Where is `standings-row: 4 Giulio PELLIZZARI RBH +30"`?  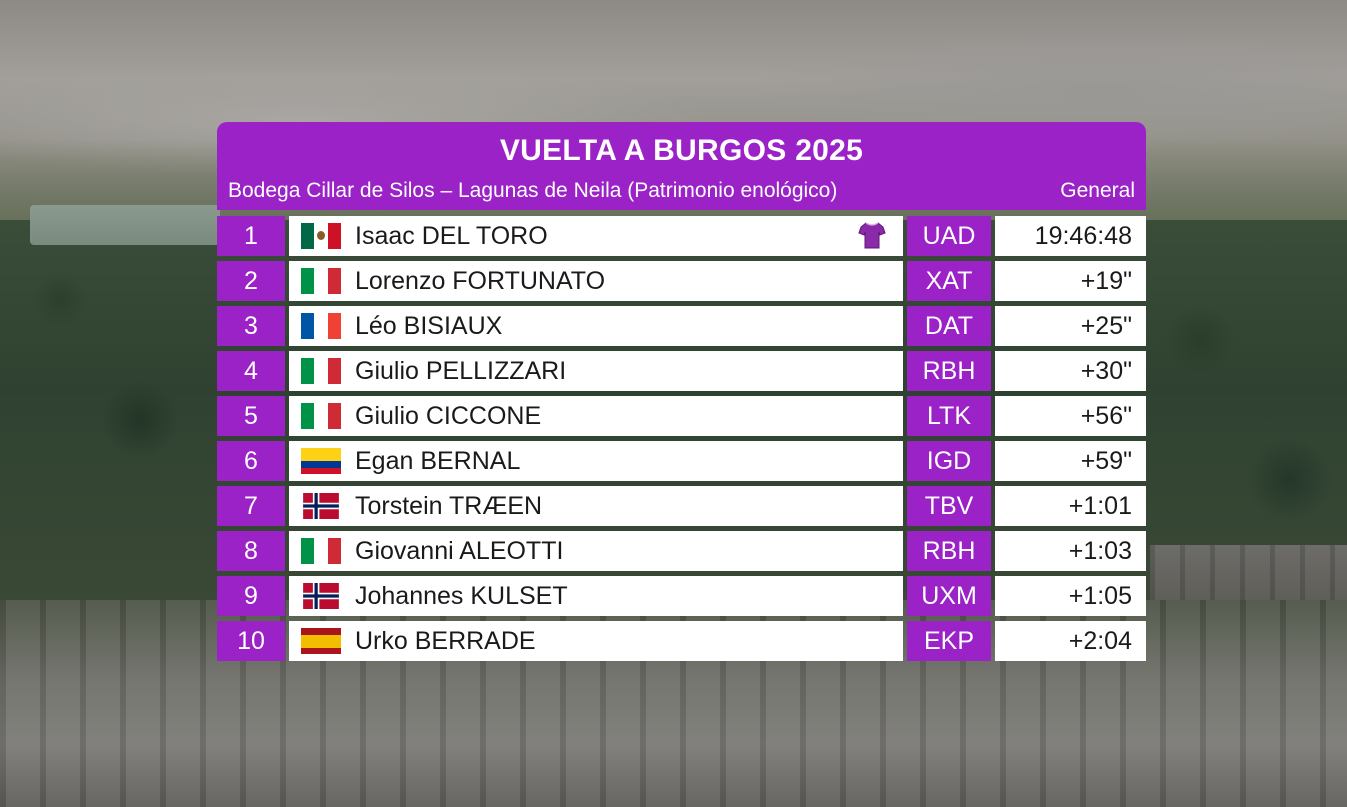 standings-row: 4 Giulio PELLIZZARI RBH +30" is located at coordinates (681, 371).